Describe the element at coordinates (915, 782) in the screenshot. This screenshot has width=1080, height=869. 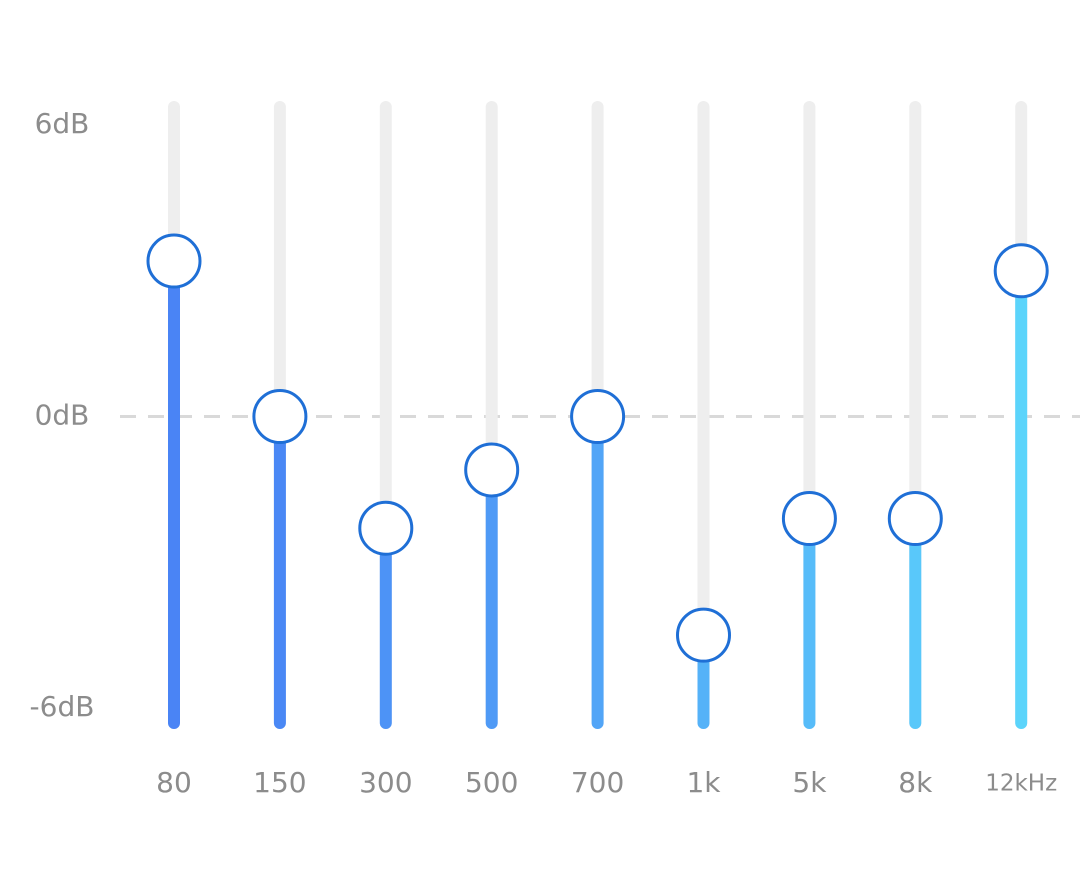
I see `band-label: 8k` at that location.